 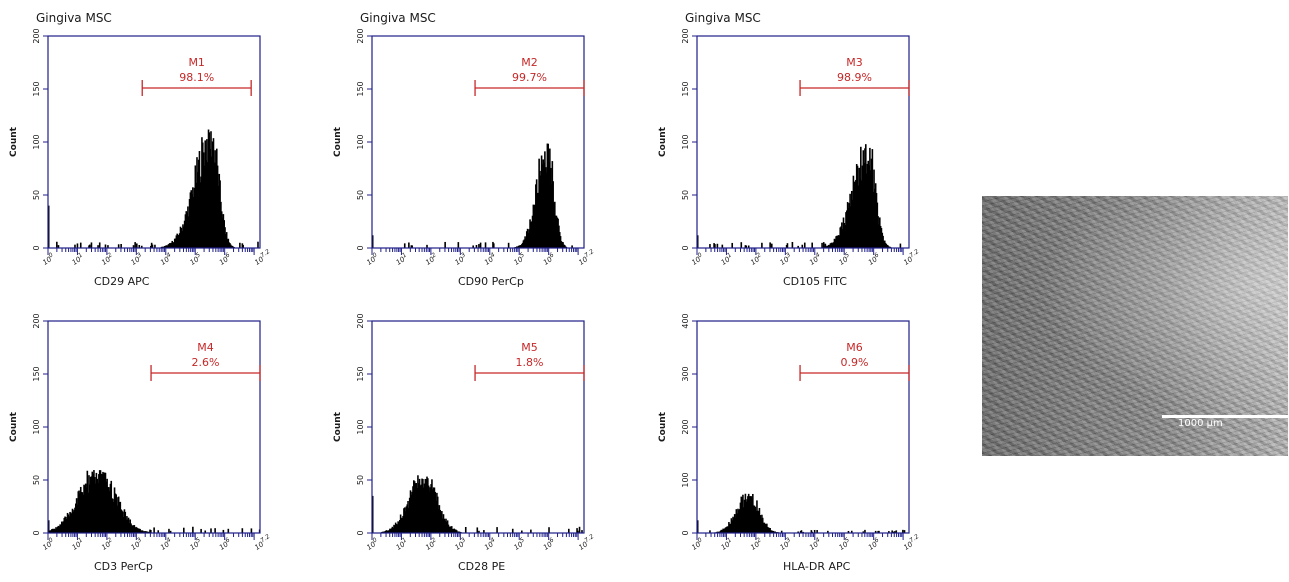 I want to click on y-tick-label: 0, so click(x=36, y=532).